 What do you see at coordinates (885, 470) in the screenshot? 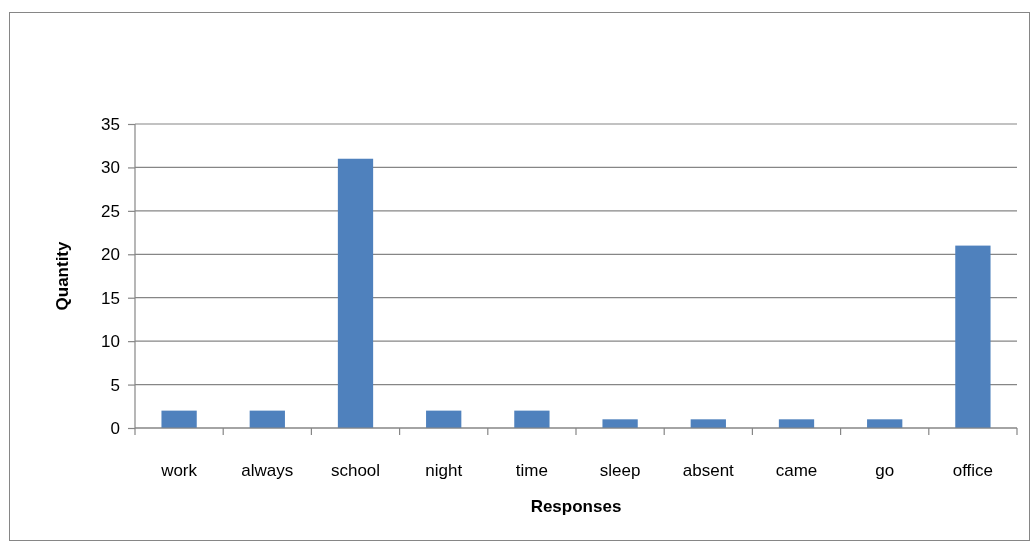
I see `x-tick-label: go` at bounding box center [885, 470].